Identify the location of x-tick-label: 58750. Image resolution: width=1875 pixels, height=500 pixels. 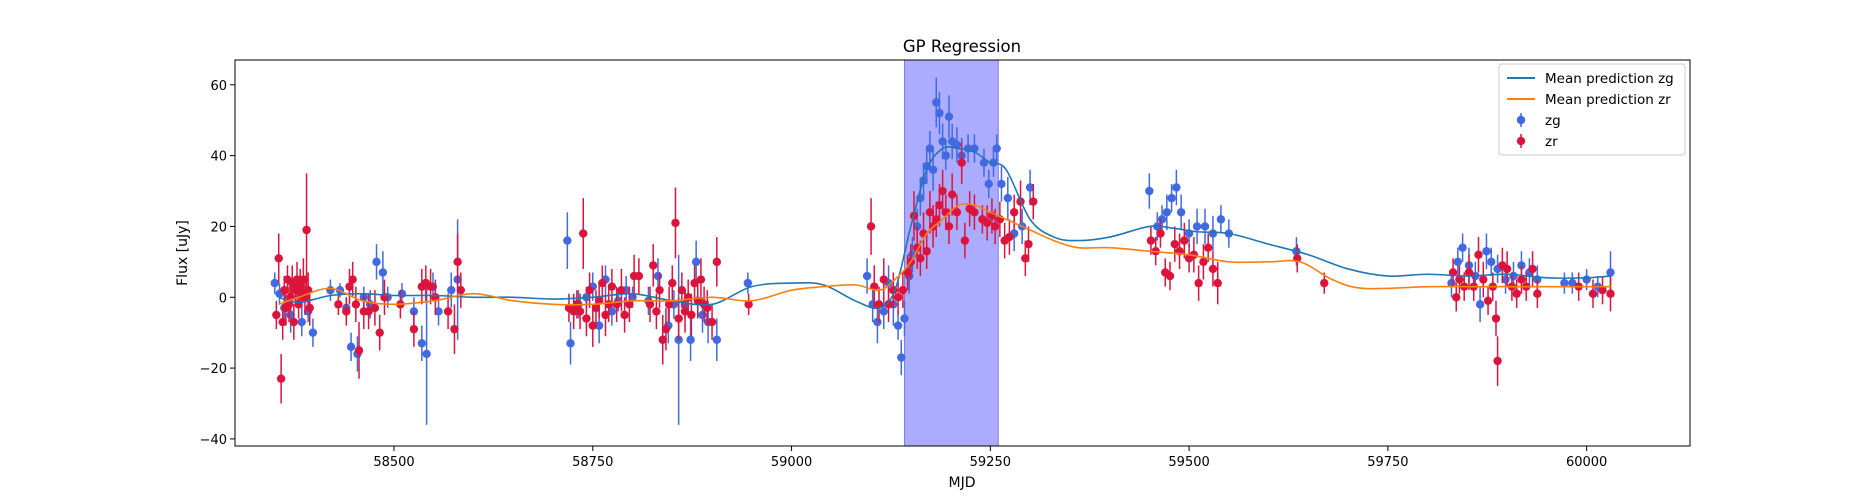
(592, 462).